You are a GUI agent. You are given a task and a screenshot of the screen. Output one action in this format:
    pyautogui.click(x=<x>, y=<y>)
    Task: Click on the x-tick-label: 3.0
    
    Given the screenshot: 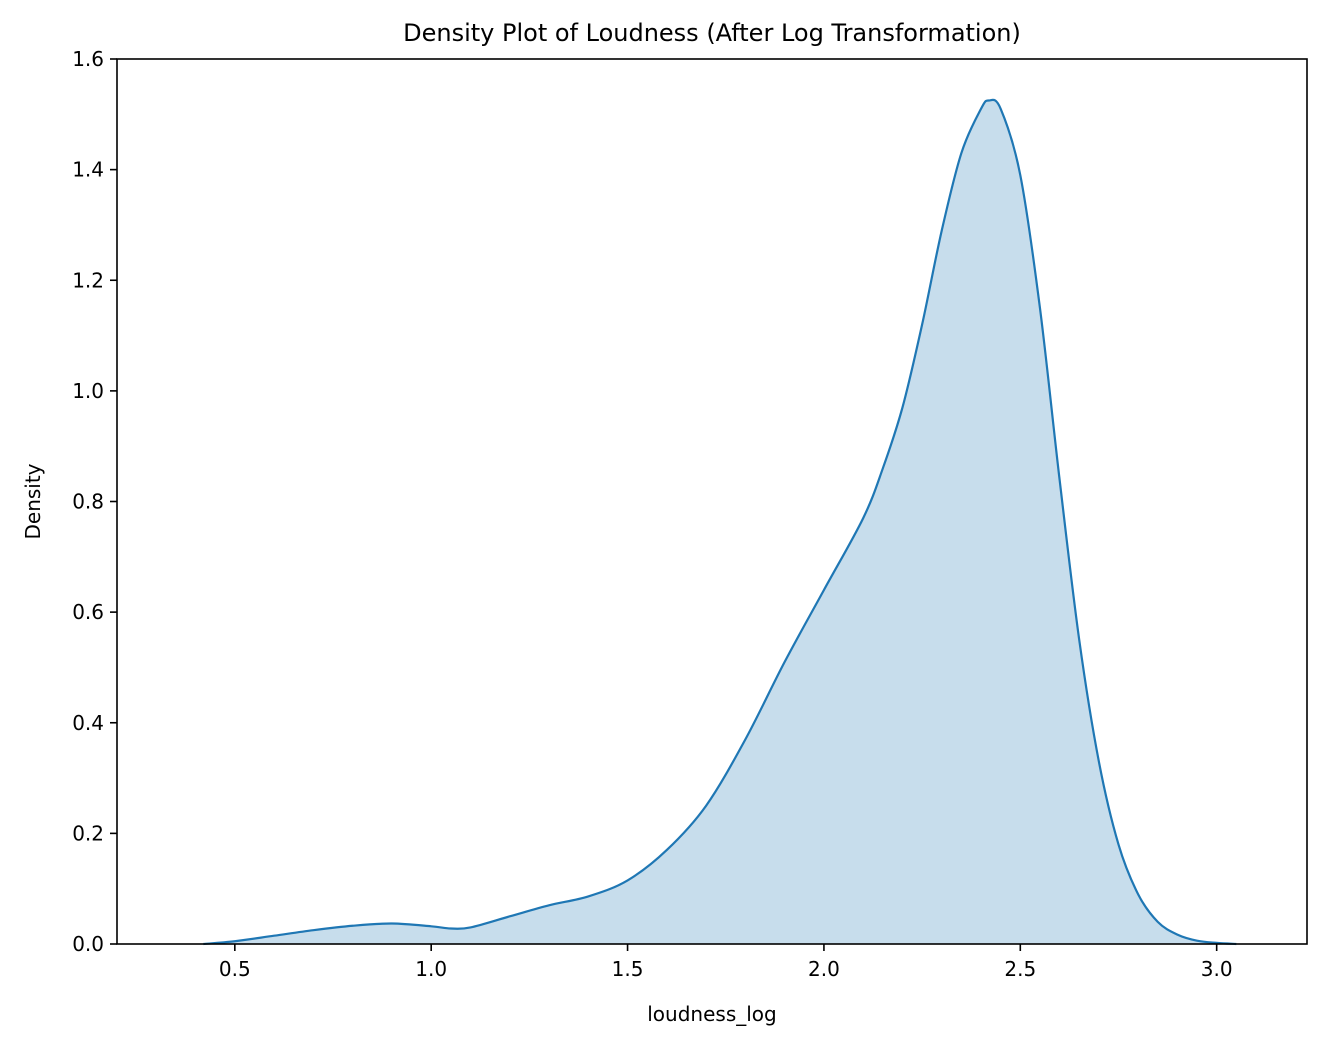 What is the action you would take?
    pyautogui.click(x=1217, y=969)
    